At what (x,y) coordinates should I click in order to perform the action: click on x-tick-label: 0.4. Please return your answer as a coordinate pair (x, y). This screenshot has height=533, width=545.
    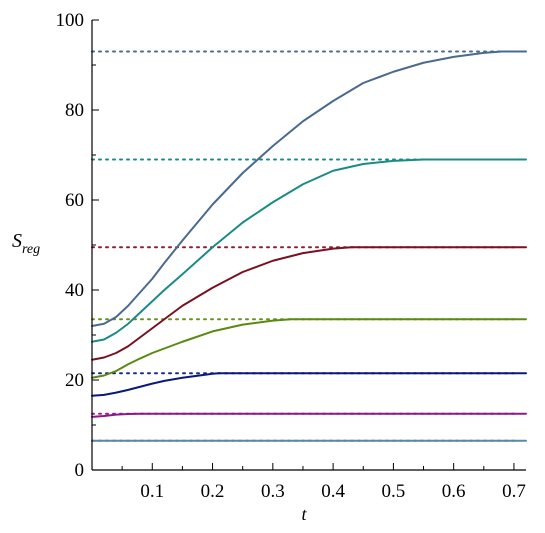
    Looking at the image, I should click on (333, 491).